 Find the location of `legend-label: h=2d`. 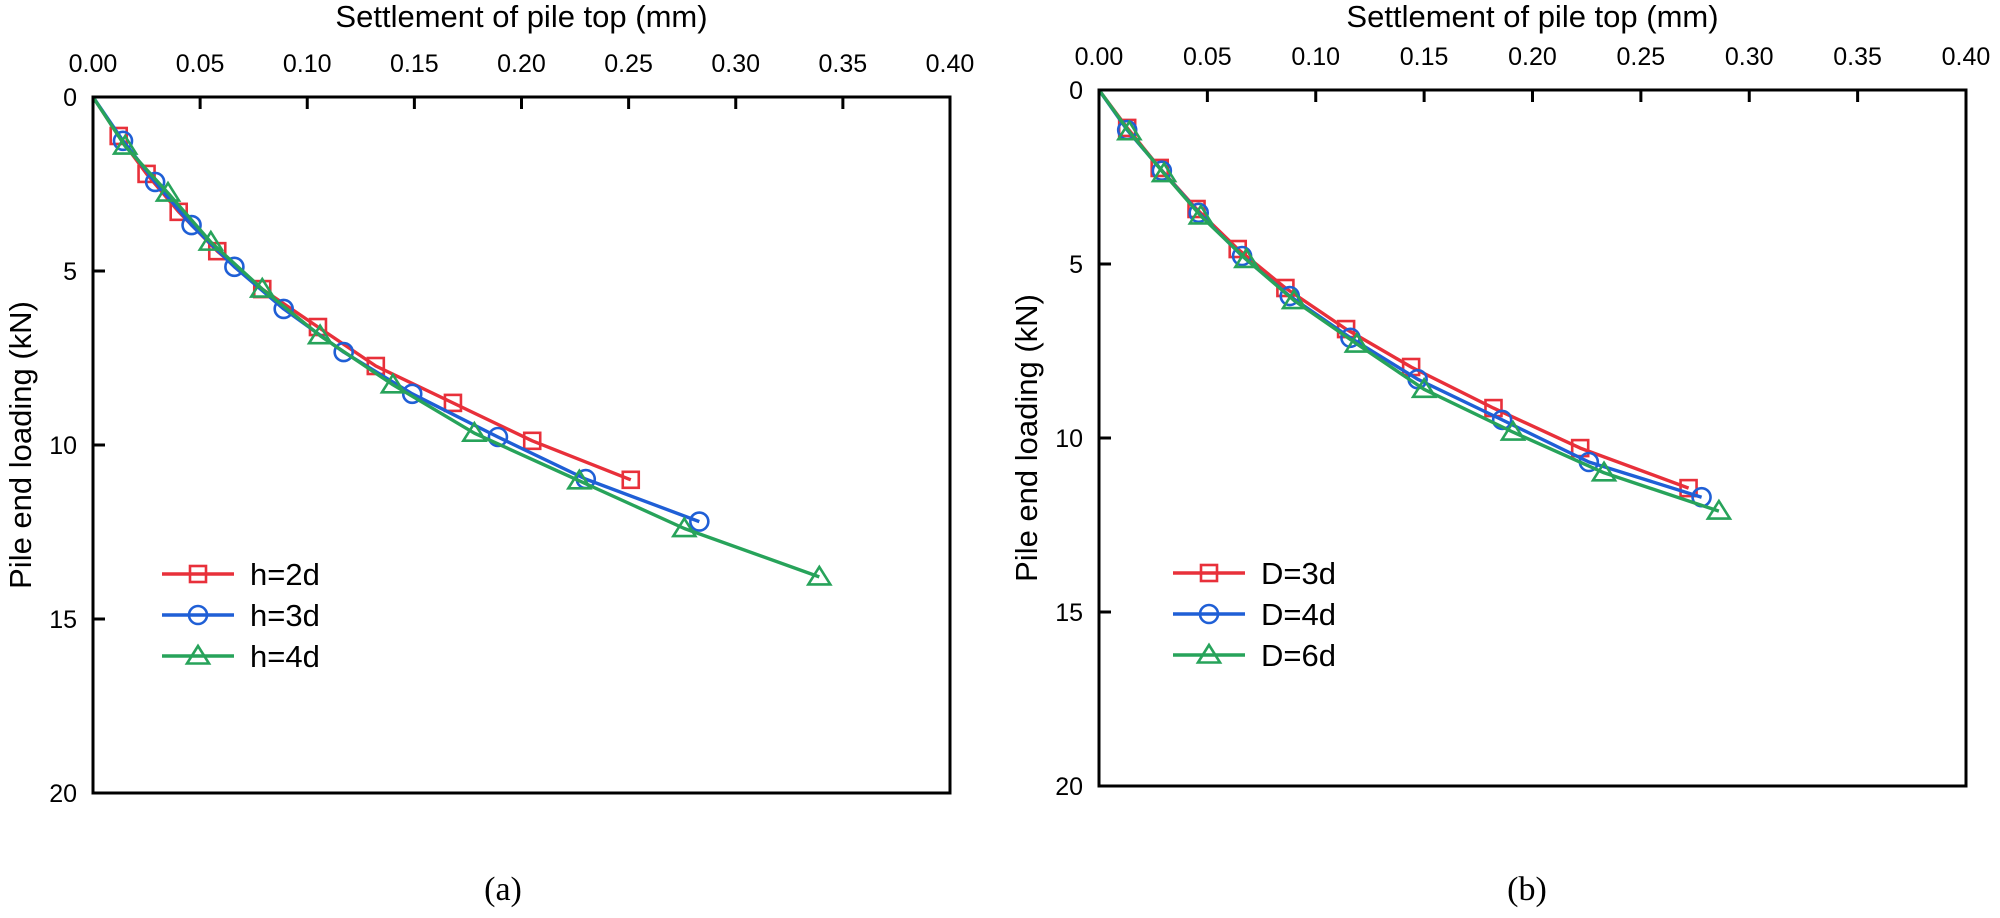

legend-label: h=2d is located at coordinates (285, 574).